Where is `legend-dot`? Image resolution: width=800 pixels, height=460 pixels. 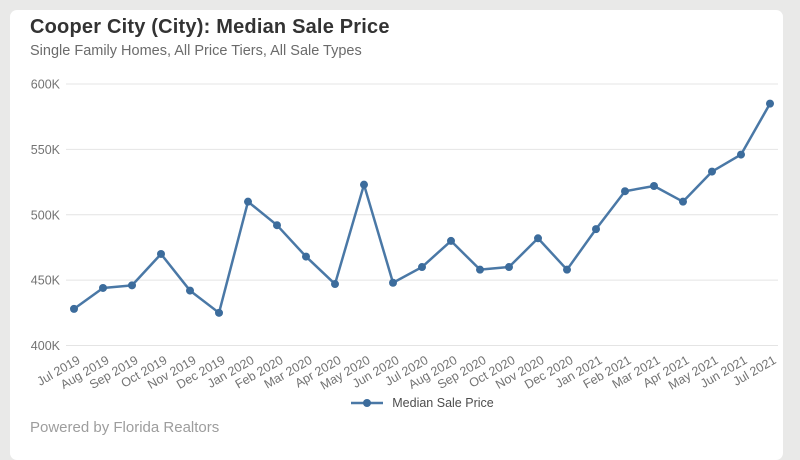
legend-dot is located at coordinates (367, 403).